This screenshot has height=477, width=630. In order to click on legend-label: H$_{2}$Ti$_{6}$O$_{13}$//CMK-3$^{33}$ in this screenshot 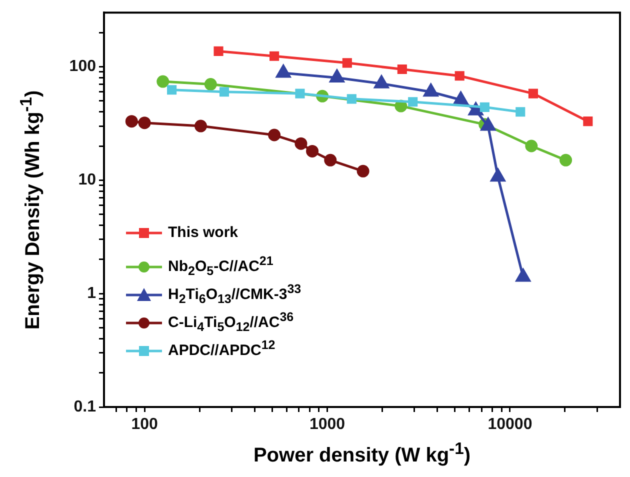, I will do `click(235, 294)`.